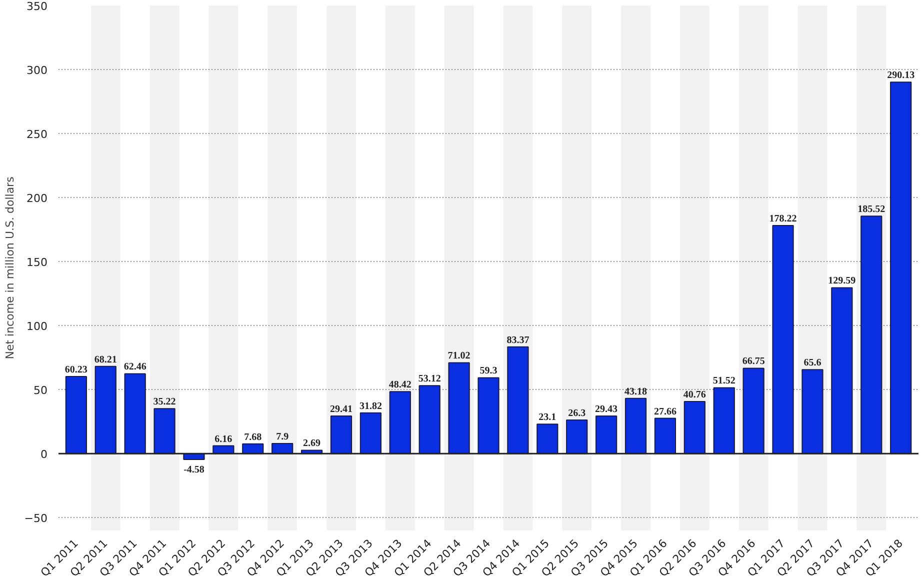 The height and width of the screenshot is (587, 923). What do you see at coordinates (429, 379) in the screenshot?
I see `data-label: 53.12` at bounding box center [429, 379].